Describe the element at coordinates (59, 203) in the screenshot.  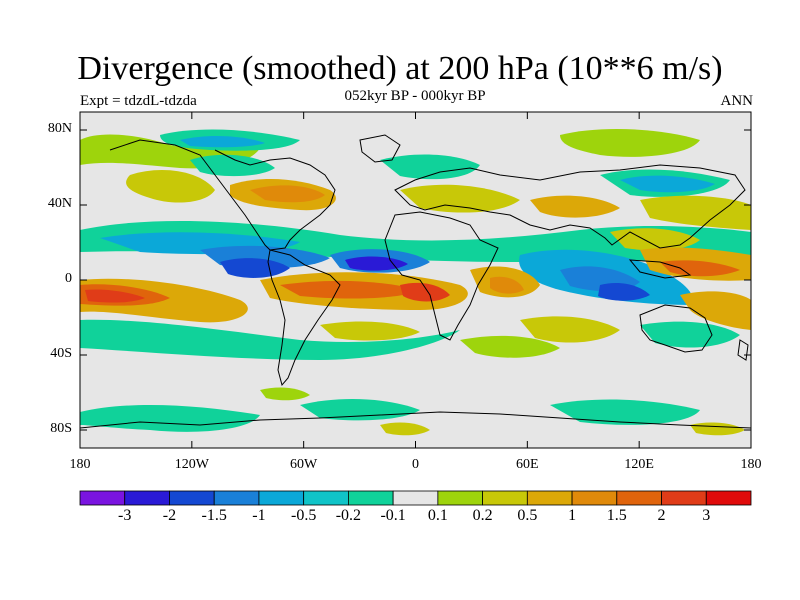
I see `lat-tick-label: 40N` at that location.